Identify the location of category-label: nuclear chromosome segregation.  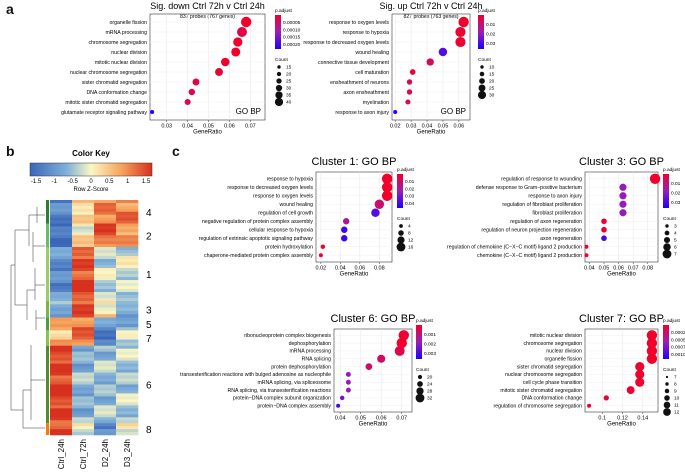
(108, 73).